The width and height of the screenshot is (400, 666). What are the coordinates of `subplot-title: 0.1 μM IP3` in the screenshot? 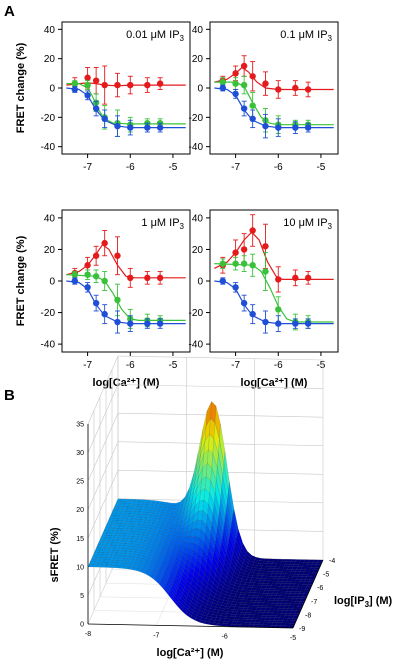 It's located at (306, 36).